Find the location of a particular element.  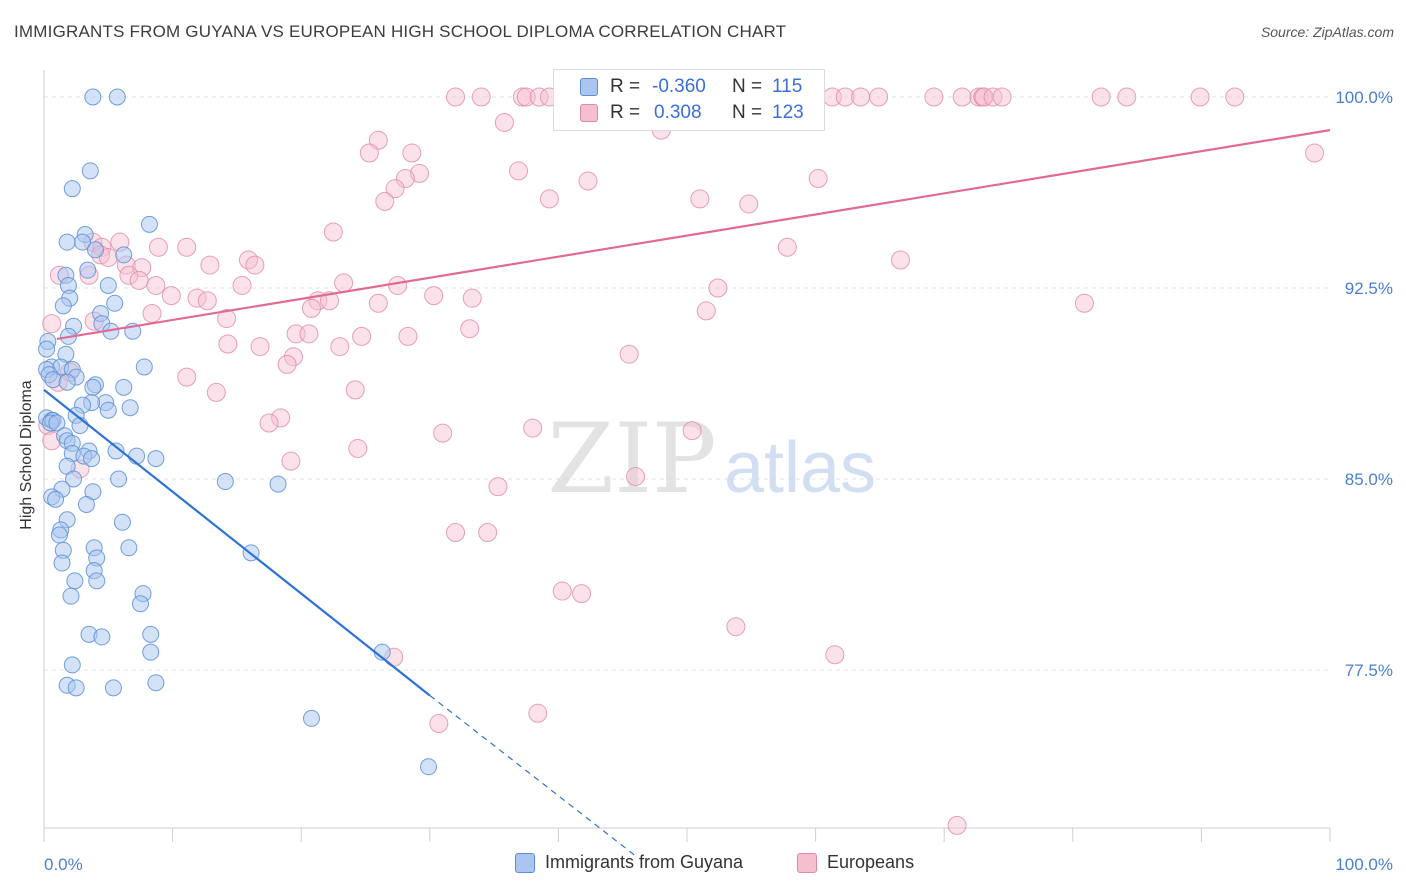

r-value-guyana: -0.360 is located at coordinates (679, 86).